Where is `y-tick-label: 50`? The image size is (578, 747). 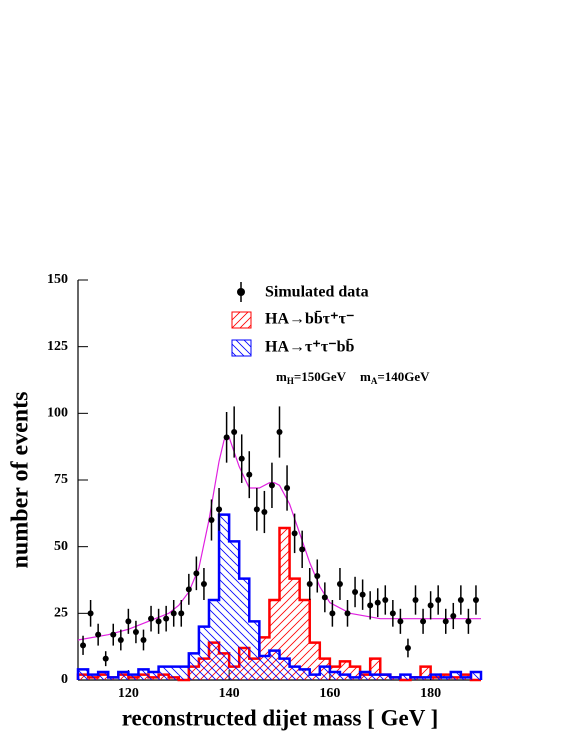
y-tick-label: 50 is located at coordinates (61, 546).